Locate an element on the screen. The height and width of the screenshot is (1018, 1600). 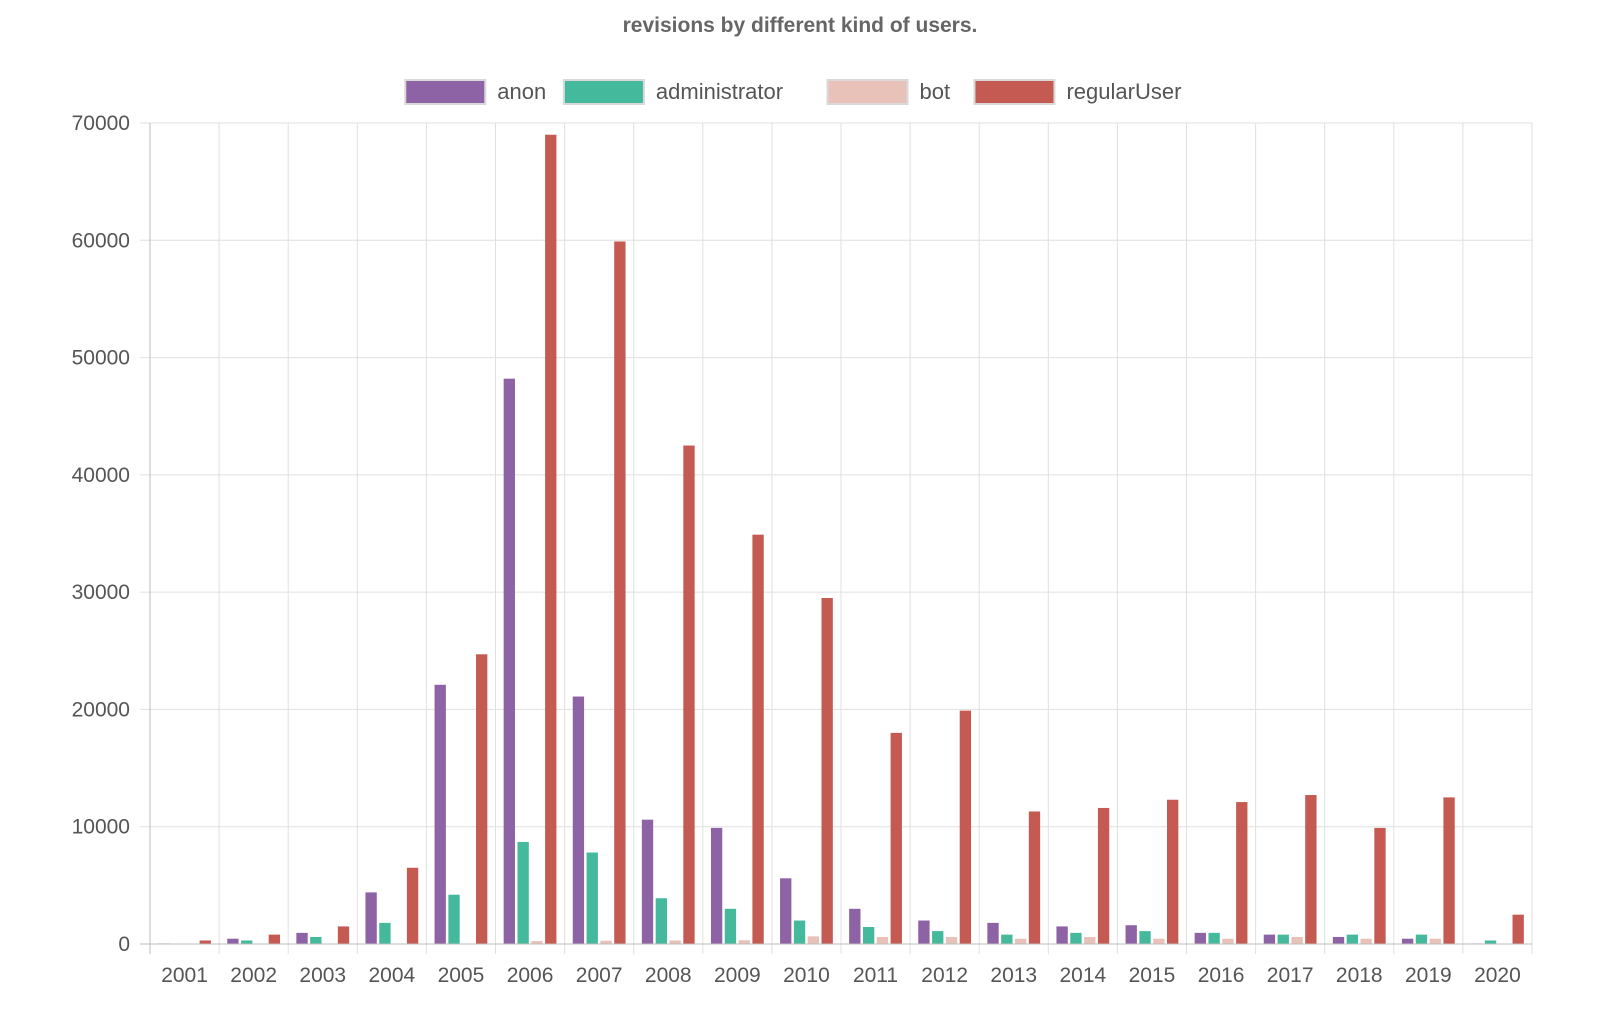
bar-regularUser-2011 is located at coordinates (896, 838).